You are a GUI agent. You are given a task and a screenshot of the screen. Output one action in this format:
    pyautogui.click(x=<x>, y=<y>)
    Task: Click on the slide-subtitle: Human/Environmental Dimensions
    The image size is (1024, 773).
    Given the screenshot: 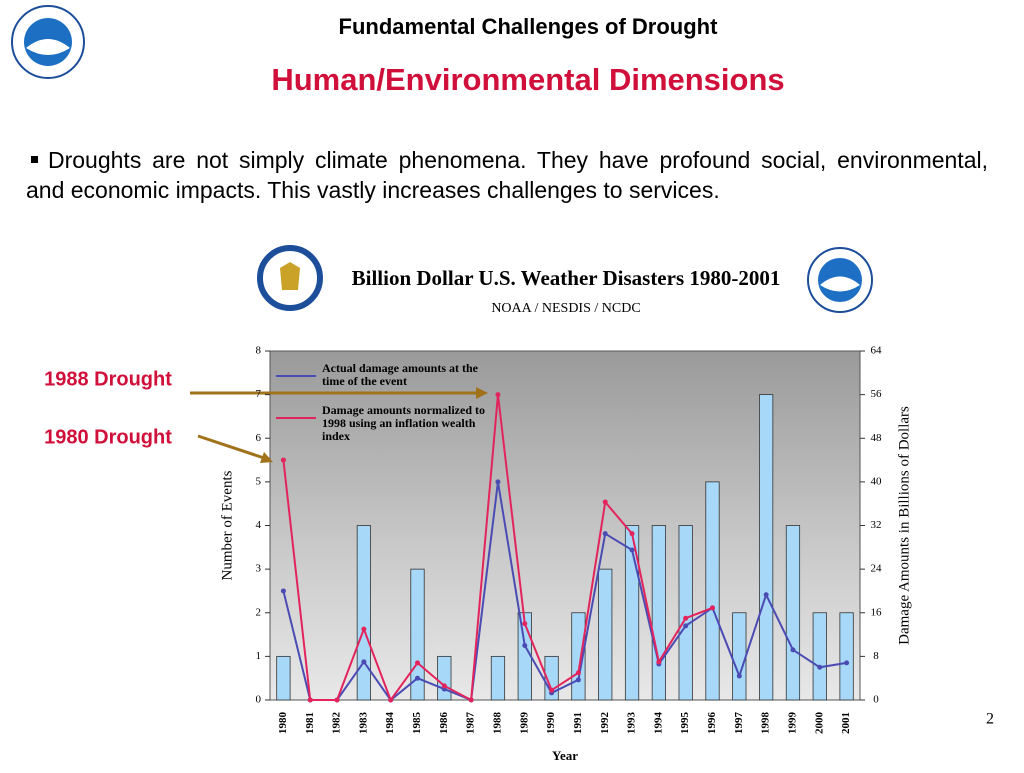 What is the action you would take?
    pyautogui.click(x=527, y=79)
    